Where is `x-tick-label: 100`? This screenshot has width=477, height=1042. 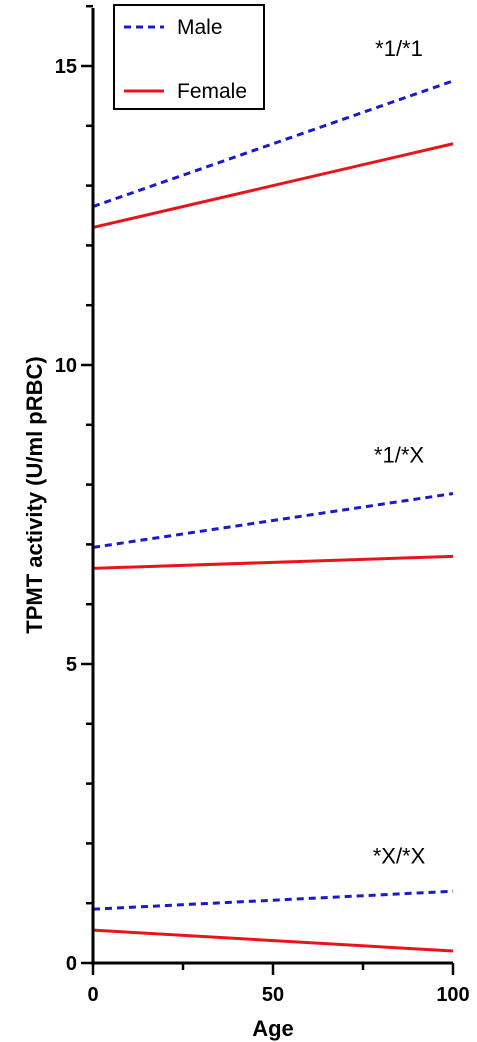 x-tick-label: 100 is located at coordinates (452, 995).